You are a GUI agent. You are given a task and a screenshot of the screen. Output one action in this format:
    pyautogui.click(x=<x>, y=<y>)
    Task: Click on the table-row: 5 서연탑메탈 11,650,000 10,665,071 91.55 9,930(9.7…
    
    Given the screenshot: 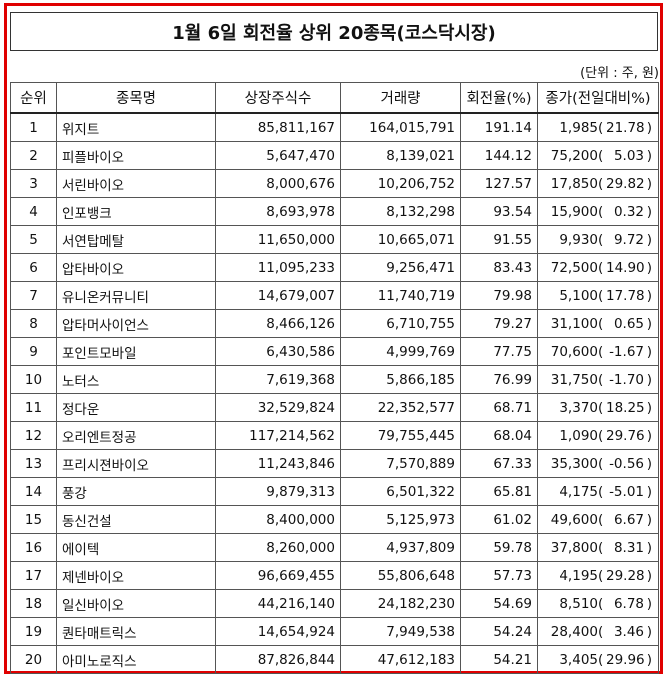 What is the action you would take?
    pyautogui.click(x=334, y=239)
    